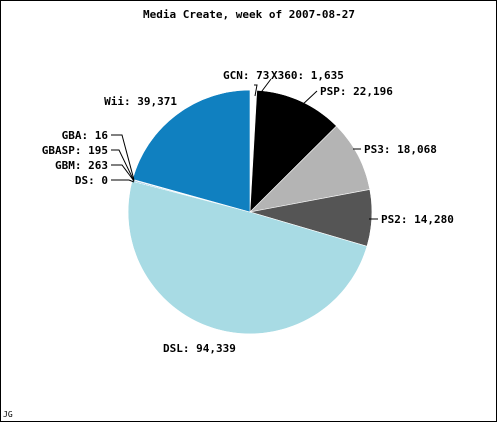 Image resolution: width=497 pixels, height=422 pixels. I want to click on slice-label-ds: DS: 0, so click(91, 180).